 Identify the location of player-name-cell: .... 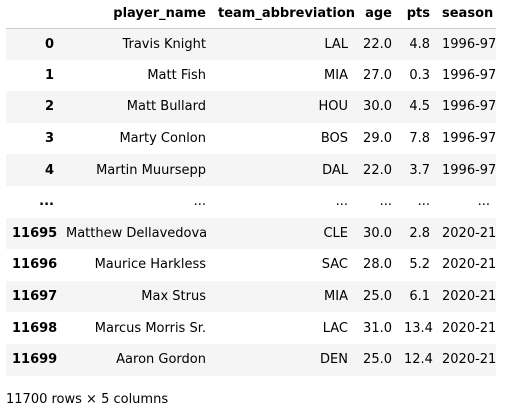
(199, 202).